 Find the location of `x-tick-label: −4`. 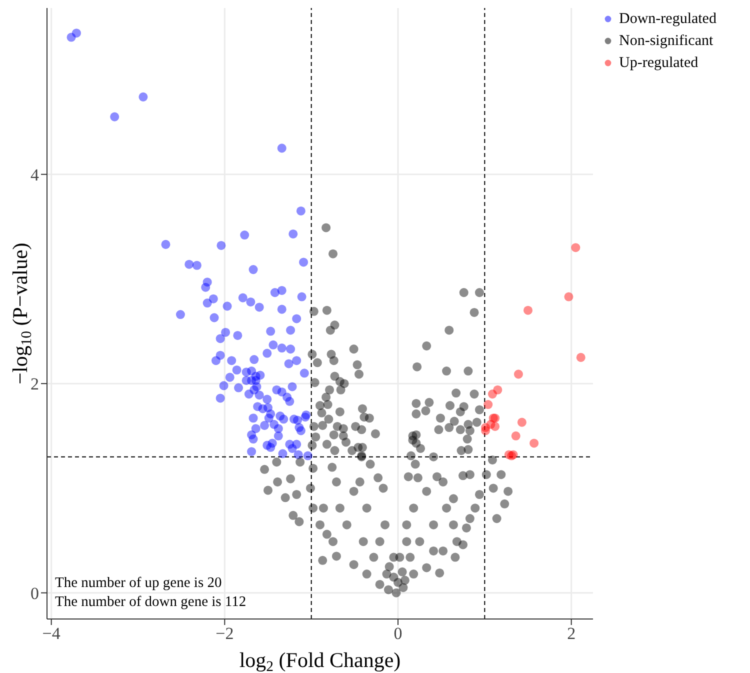

x-tick-label: −4 is located at coordinates (51, 634).